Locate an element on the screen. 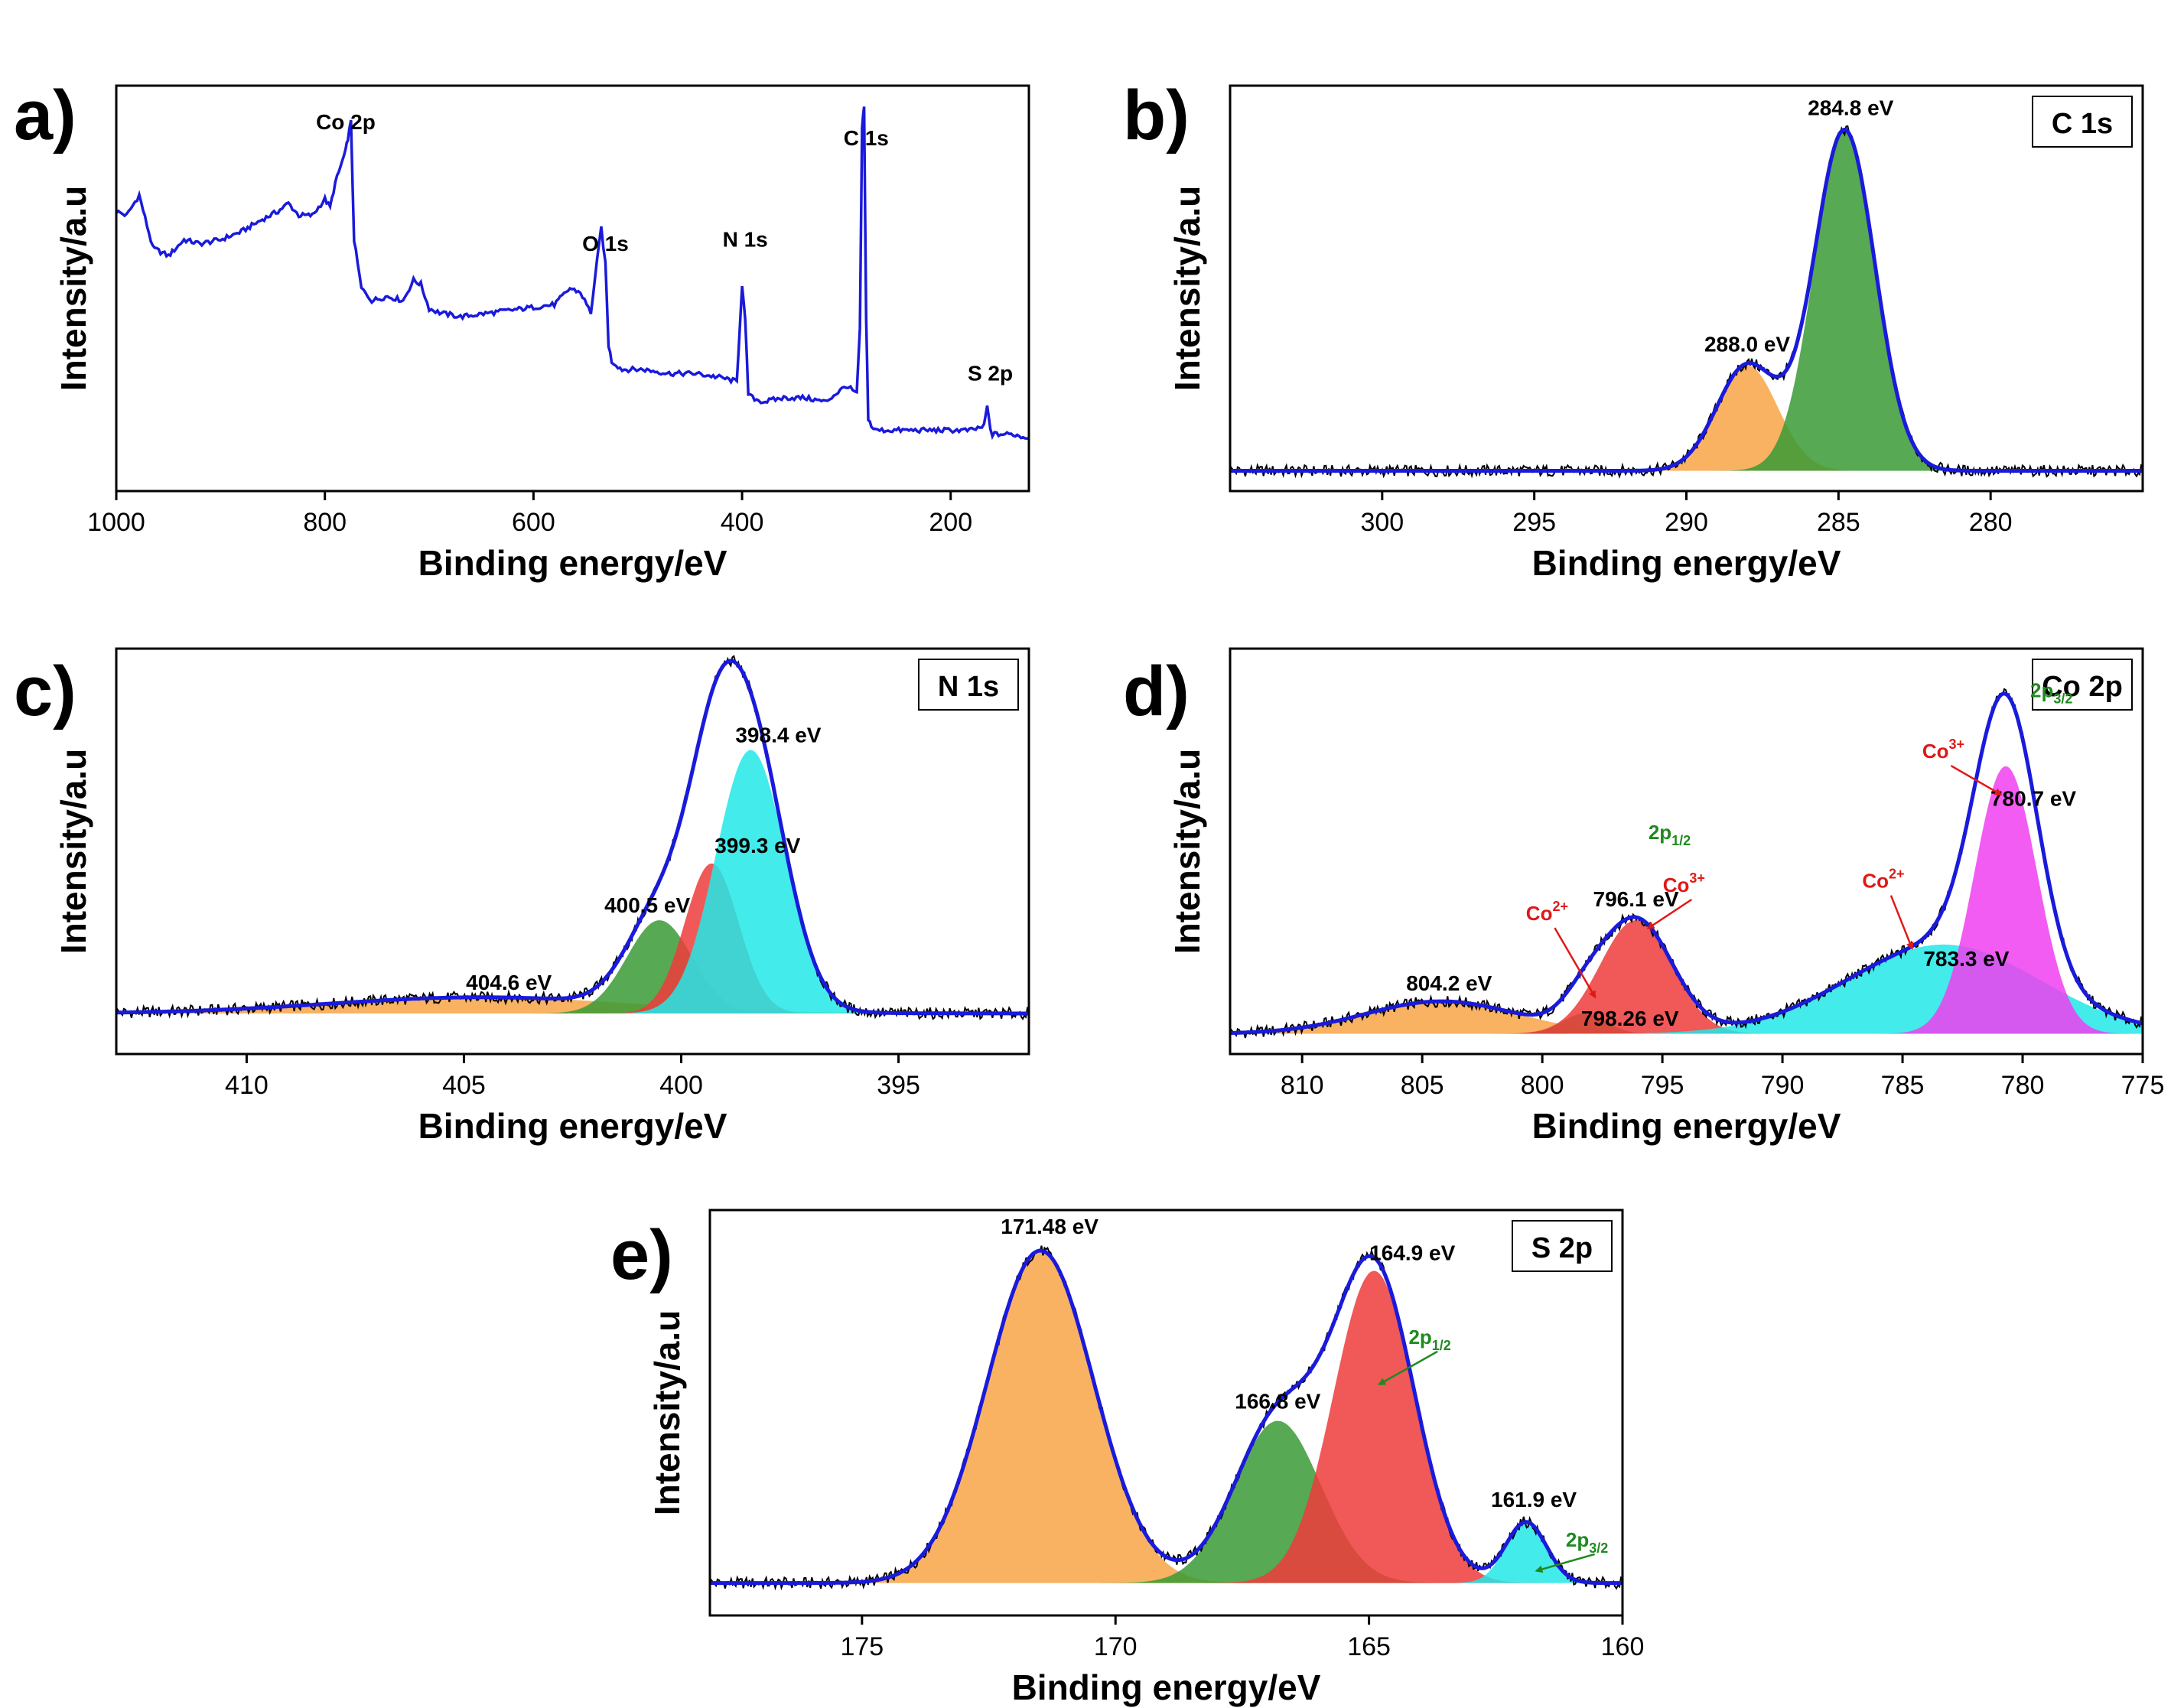  x-tick-label: 160 is located at coordinates (1623, 1646).